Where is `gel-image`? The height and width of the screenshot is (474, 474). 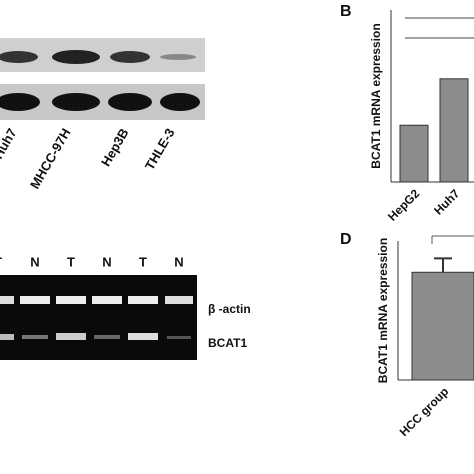 gel-image is located at coordinates (98, 317).